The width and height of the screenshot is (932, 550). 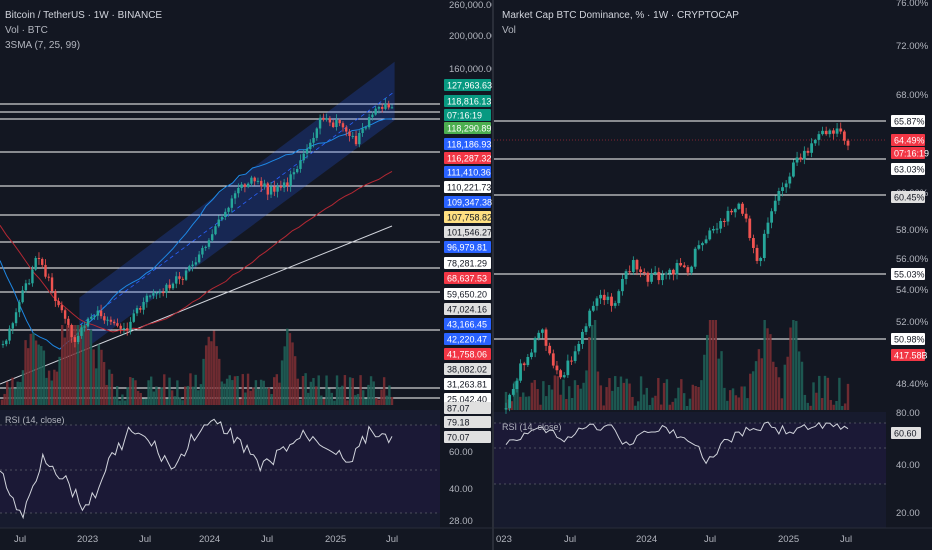 What do you see at coordinates (43, 45) in the screenshot?
I see `sma-indicator-label: 3SMA (7, 25, 99)` at bounding box center [43, 45].